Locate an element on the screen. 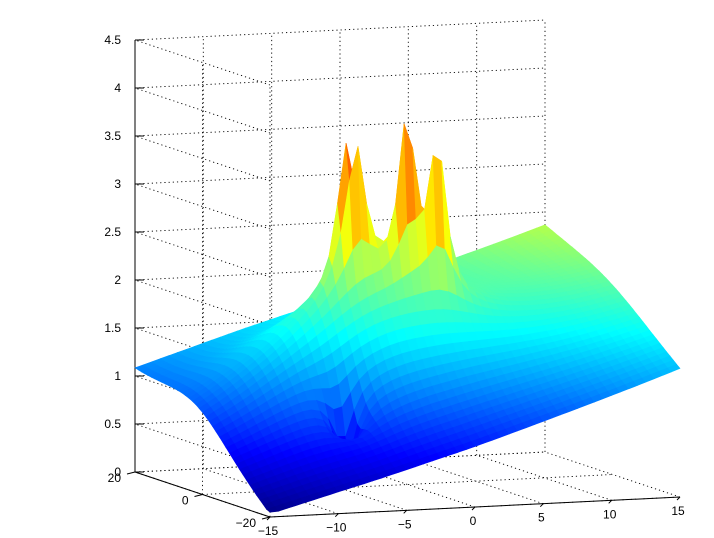  z-tick-label: 1.5 is located at coordinates (112, 328).